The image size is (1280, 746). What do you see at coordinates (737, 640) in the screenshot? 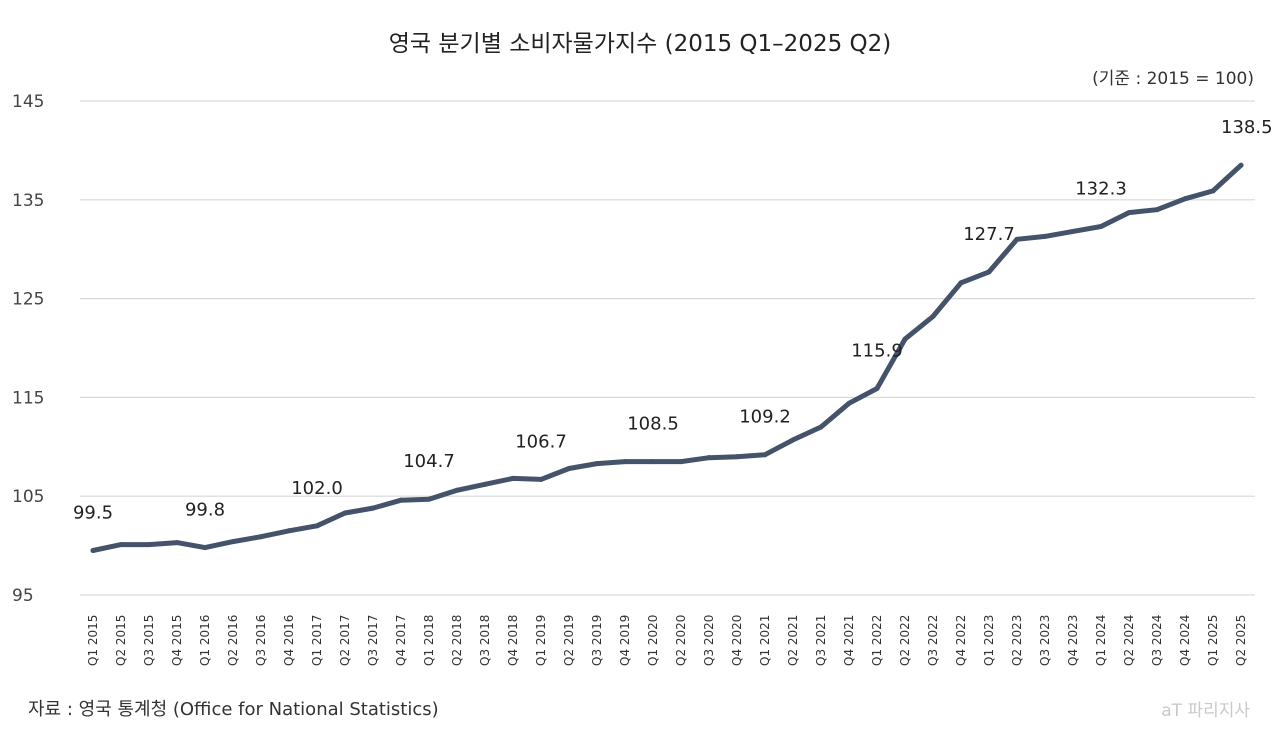
I see `x-tick-label: Q4 2020` at bounding box center [737, 640].